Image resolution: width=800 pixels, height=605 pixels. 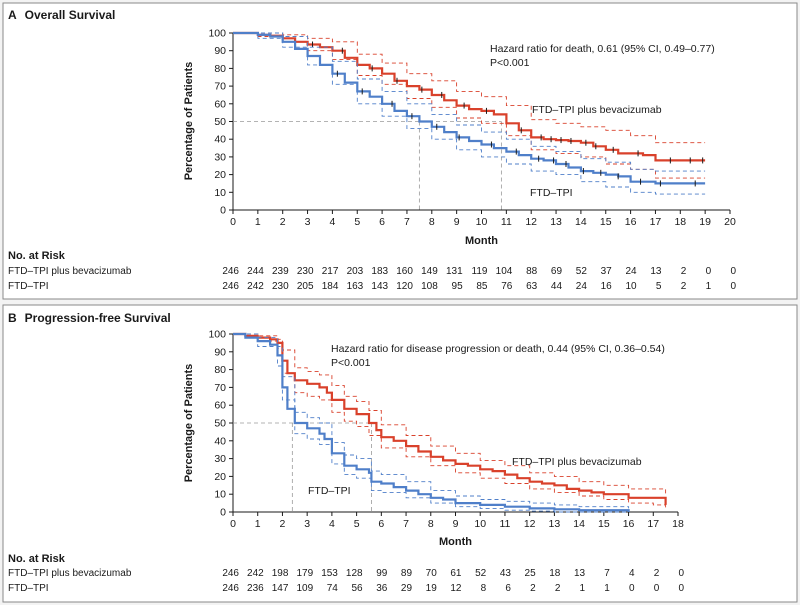 I want to click on x-tick-label: 16, so click(x=631, y=222).